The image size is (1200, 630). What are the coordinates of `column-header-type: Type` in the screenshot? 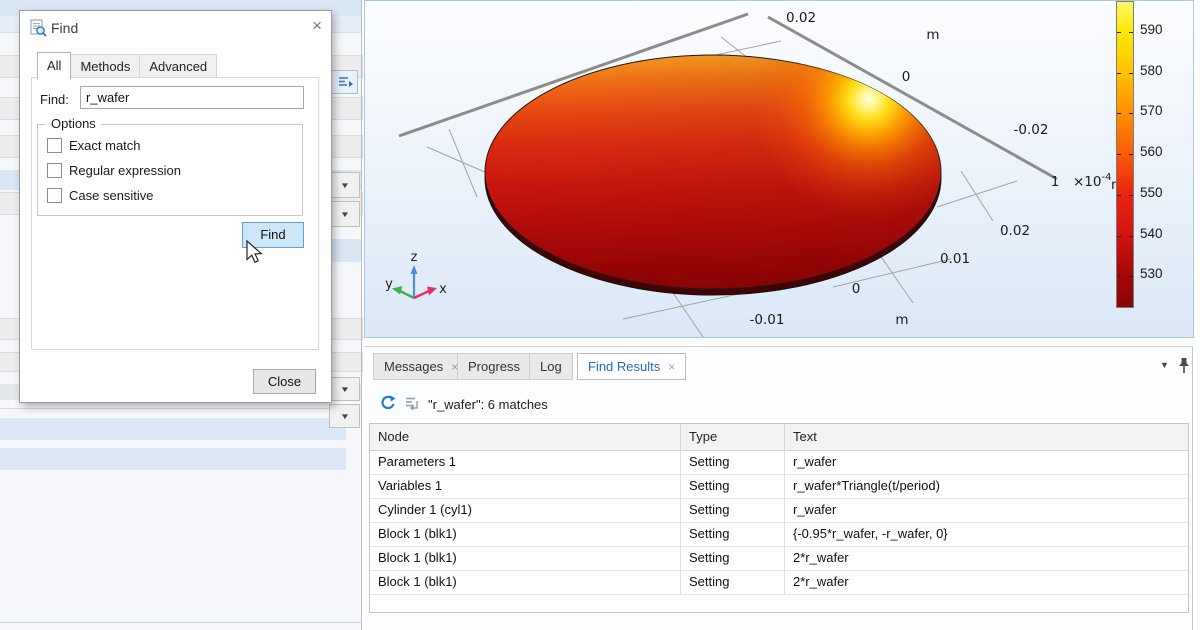 It's located at (732, 437).